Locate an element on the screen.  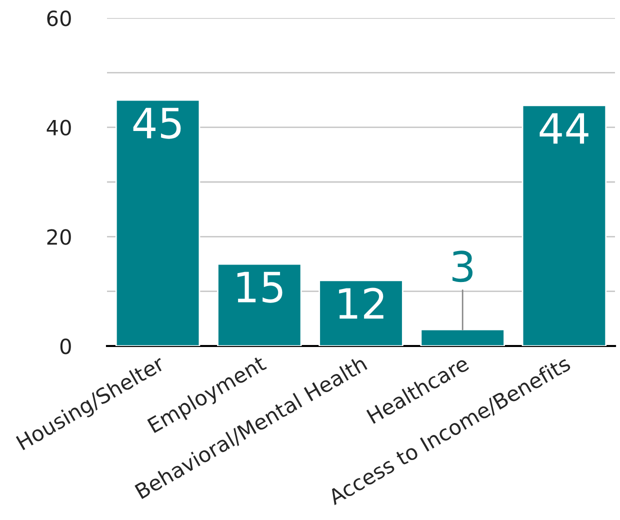
data-label: 44 is located at coordinates (564, 128).